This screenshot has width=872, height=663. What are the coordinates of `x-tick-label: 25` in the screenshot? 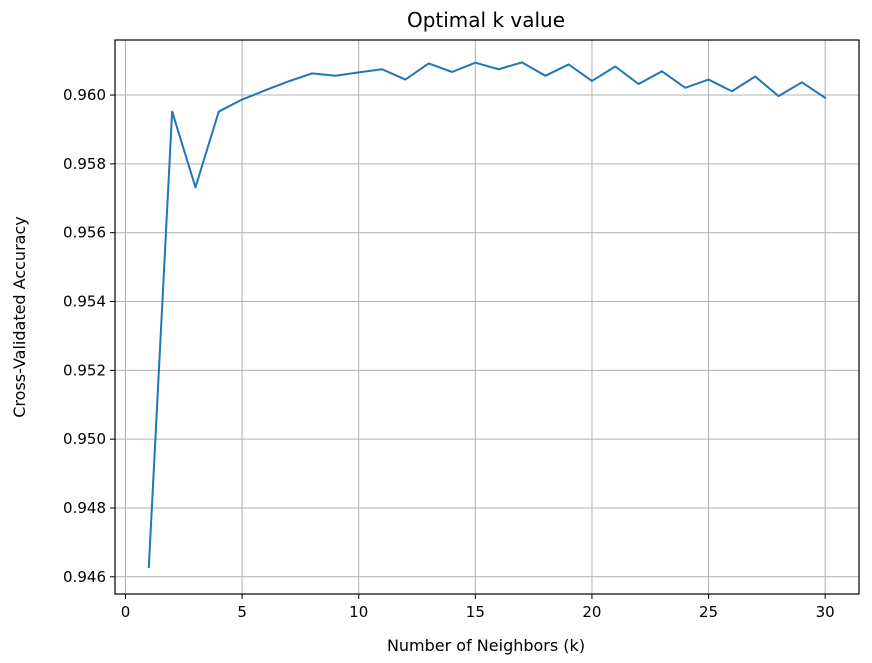 It's located at (708, 612).